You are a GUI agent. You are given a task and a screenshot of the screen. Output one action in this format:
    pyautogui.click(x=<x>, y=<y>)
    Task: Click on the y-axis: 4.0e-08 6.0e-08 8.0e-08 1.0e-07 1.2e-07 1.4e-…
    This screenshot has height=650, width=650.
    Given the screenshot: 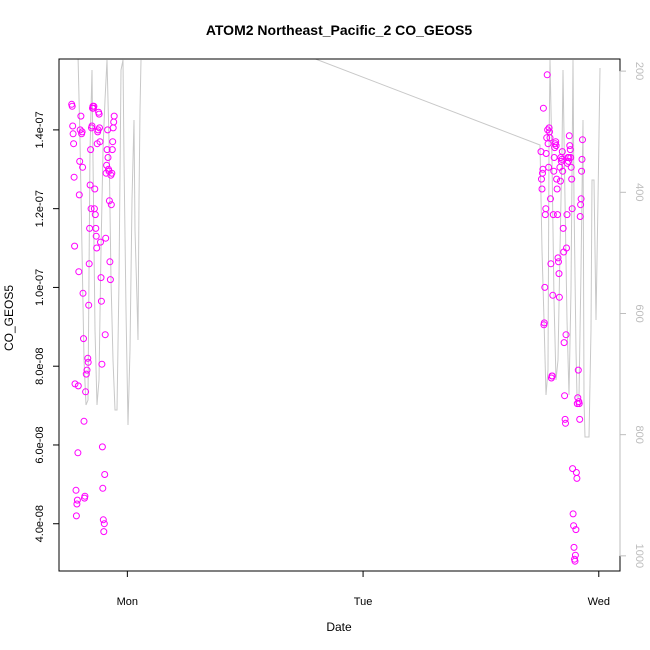 What is the action you would take?
    pyautogui.click(x=46, y=326)
    